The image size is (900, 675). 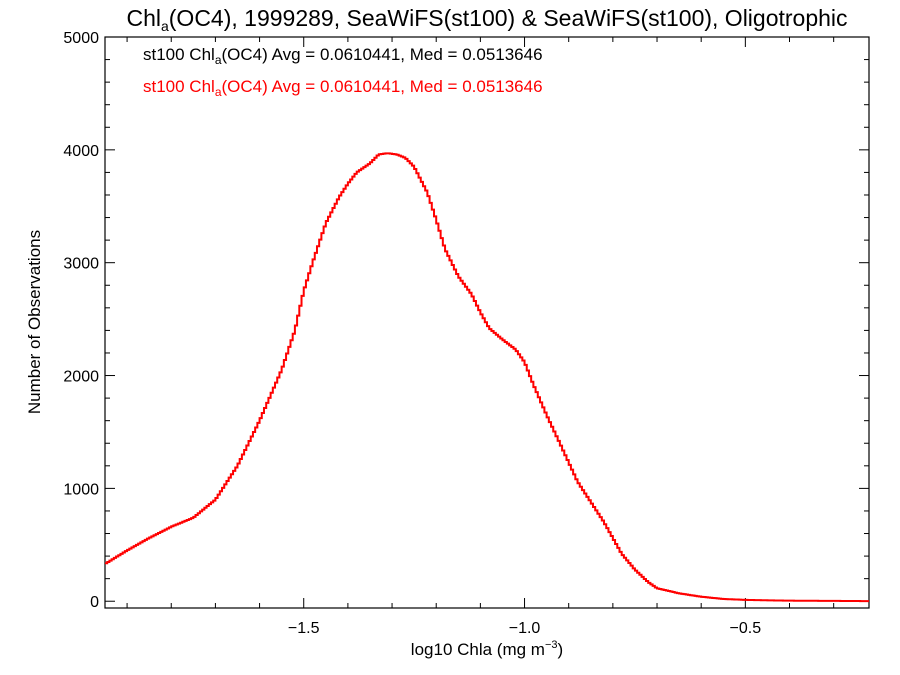 What do you see at coordinates (81, 151) in the screenshot?
I see `y-tick-label-4: 4000` at bounding box center [81, 151].